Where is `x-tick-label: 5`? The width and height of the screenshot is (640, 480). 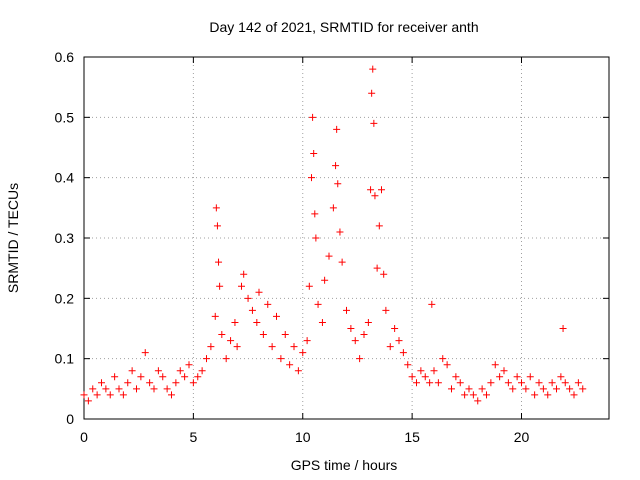
x-tick-label: 5 is located at coordinates (193, 437).